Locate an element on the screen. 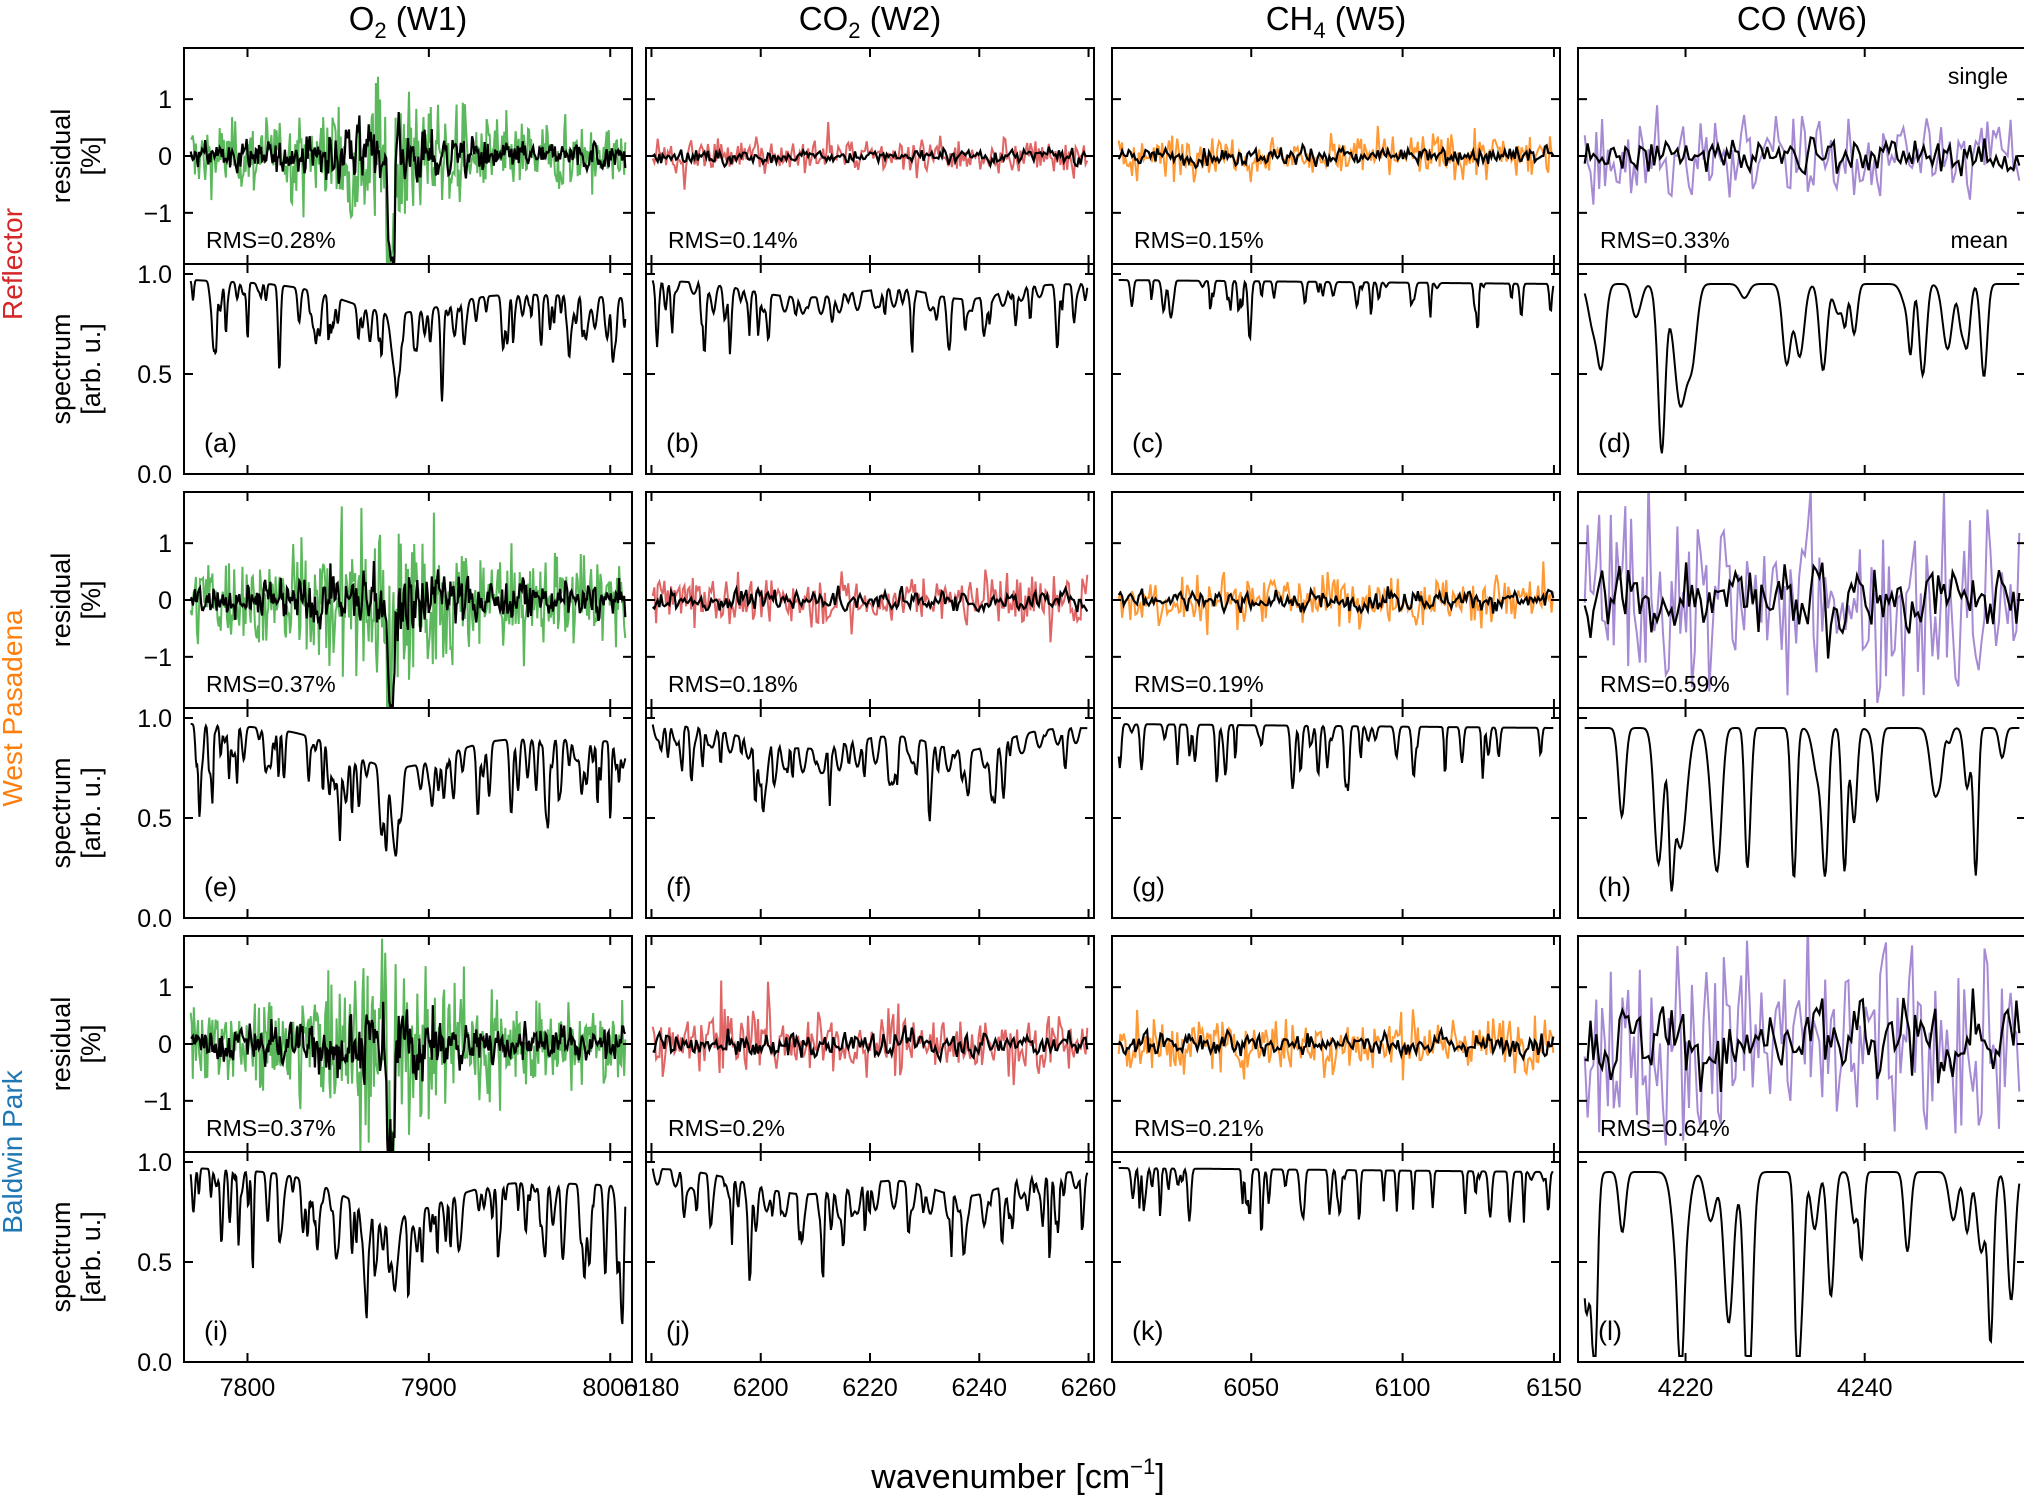  panel-c: RMS=0.15% (c) is located at coordinates (1336, 261).